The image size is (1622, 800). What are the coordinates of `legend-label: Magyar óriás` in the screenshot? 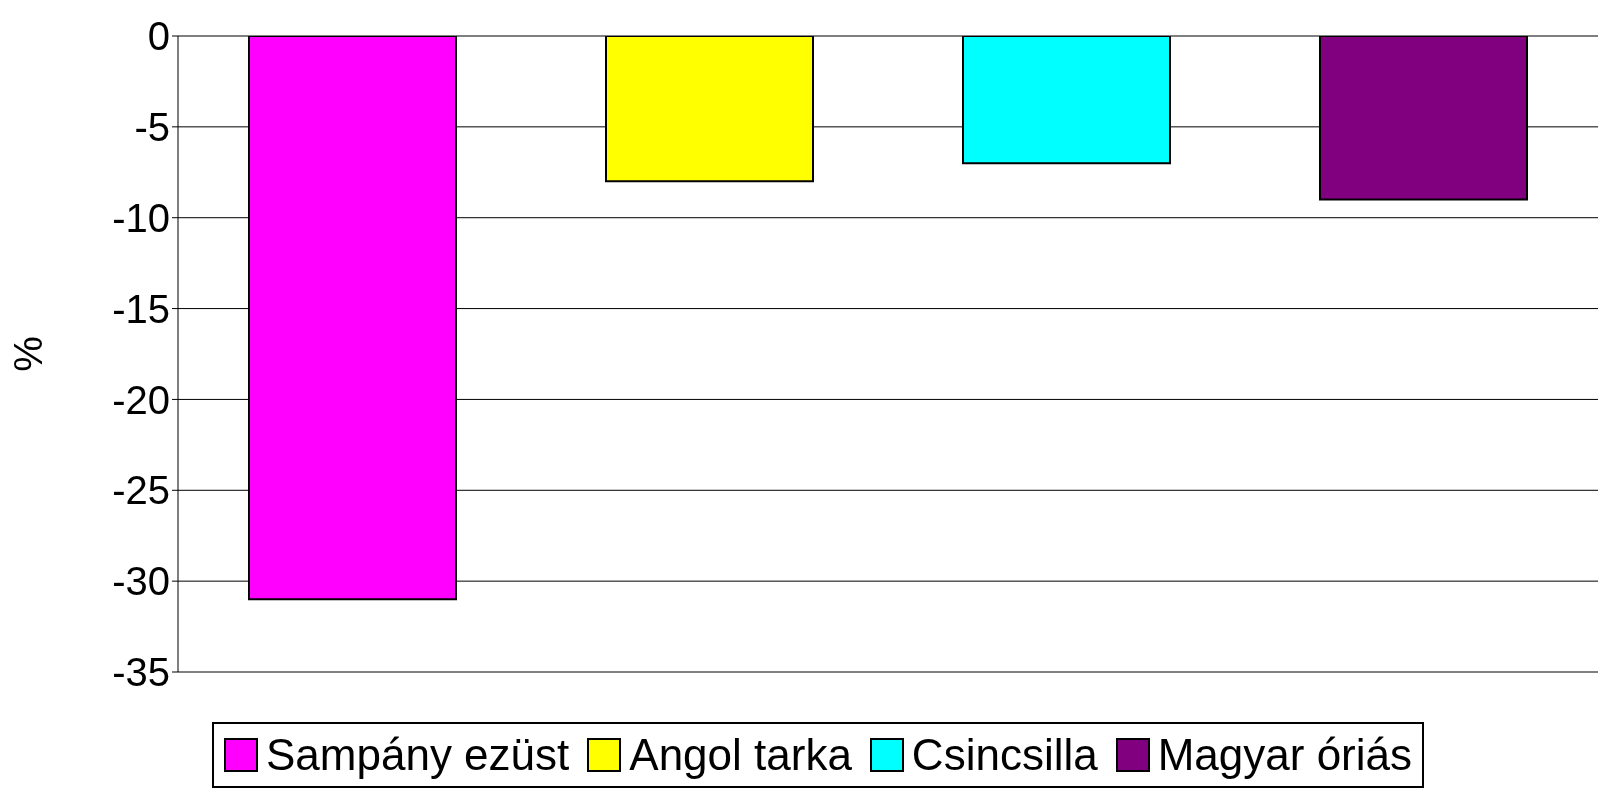 It's located at (1284, 755).